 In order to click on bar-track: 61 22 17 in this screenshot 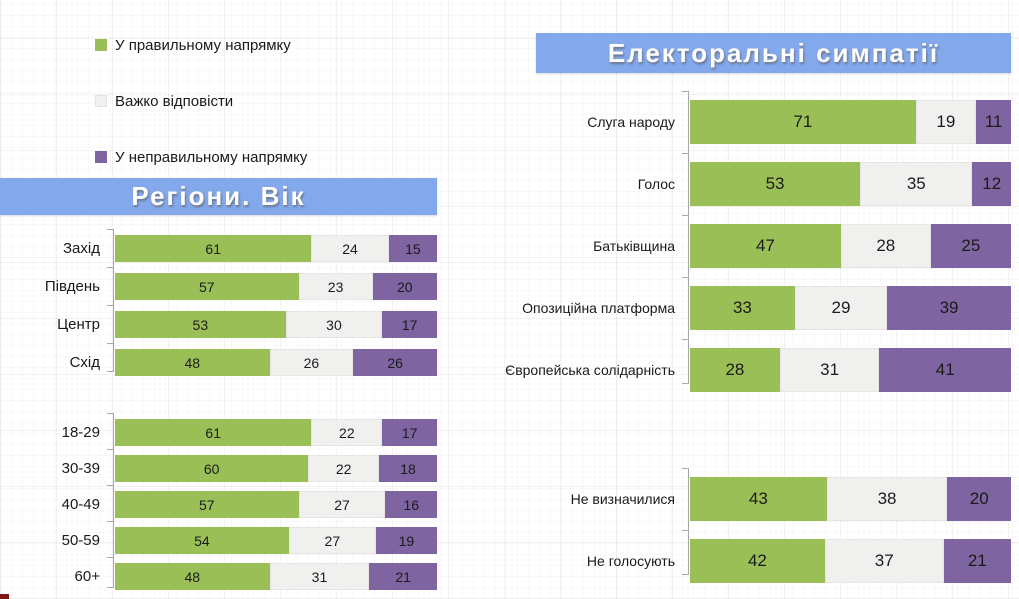, I will do `click(276, 432)`.